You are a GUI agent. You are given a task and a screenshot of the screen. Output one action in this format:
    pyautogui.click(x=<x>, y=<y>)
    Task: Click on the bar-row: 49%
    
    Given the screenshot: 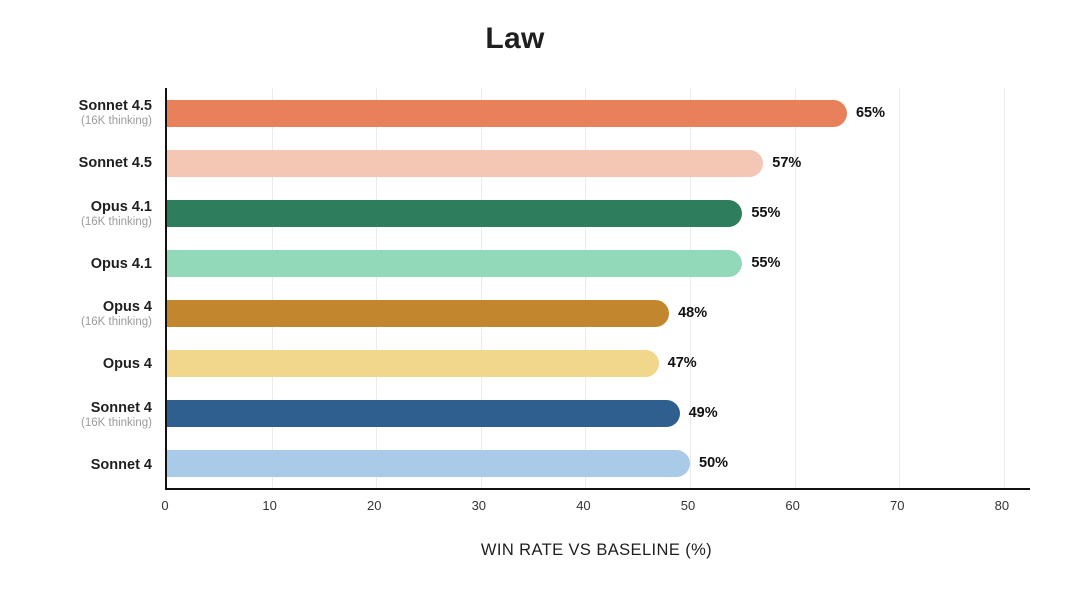 What is the action you would take?
    pyautogui.click(x=598, y=413)
    